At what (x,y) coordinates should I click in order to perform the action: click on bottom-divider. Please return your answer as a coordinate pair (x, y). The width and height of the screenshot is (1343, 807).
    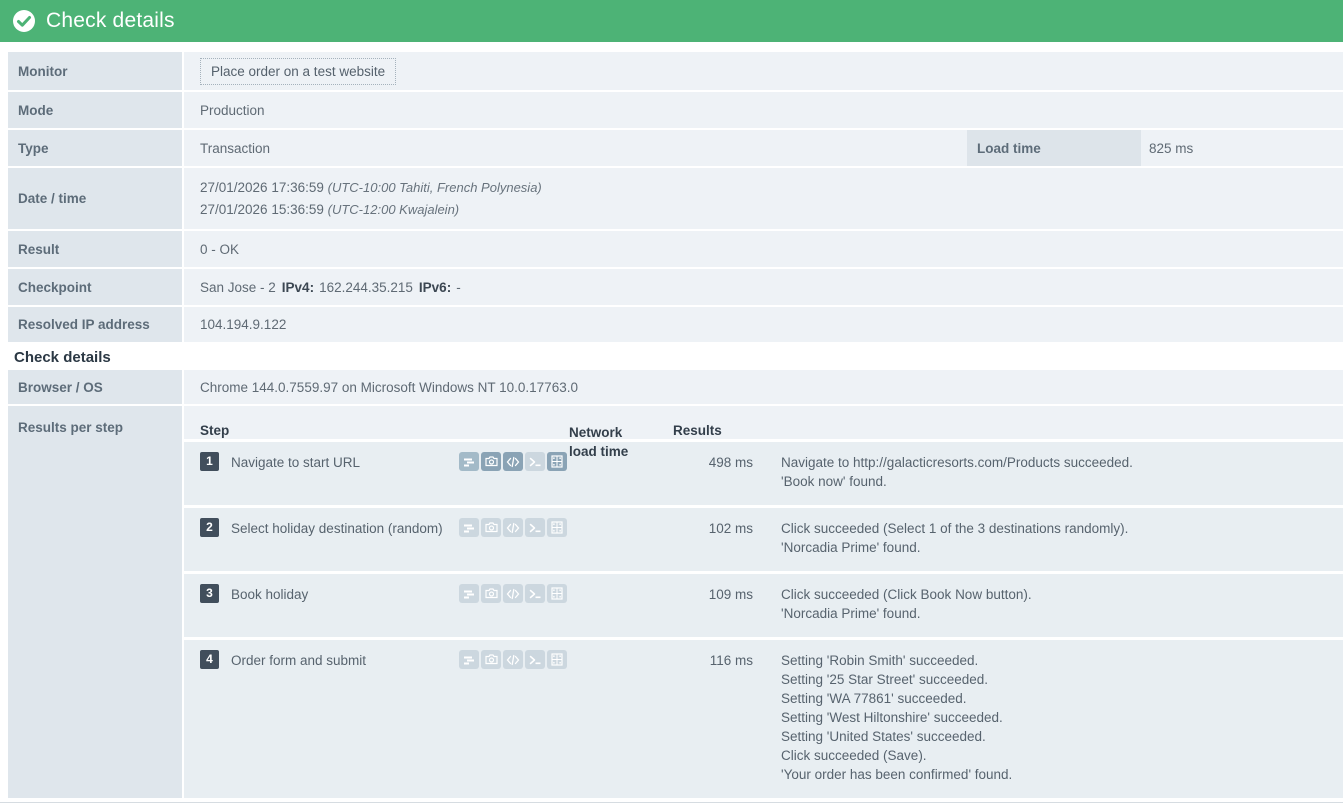
    Looking at the image, I should click on (671, 802).